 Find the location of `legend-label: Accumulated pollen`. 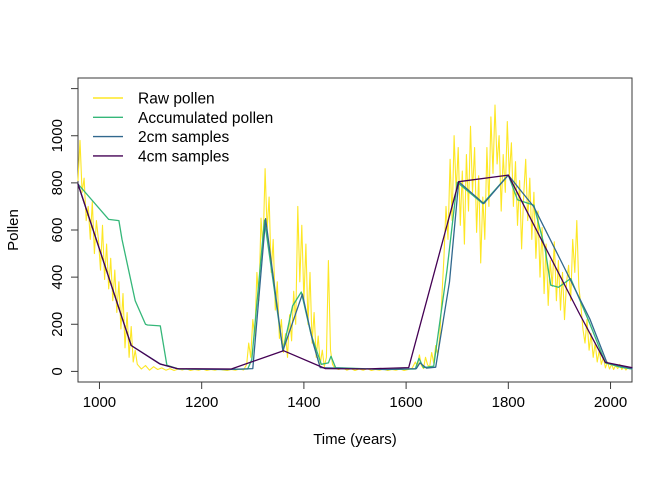

legend-label: Accumulated pollen is located at coordinates (205, 118).